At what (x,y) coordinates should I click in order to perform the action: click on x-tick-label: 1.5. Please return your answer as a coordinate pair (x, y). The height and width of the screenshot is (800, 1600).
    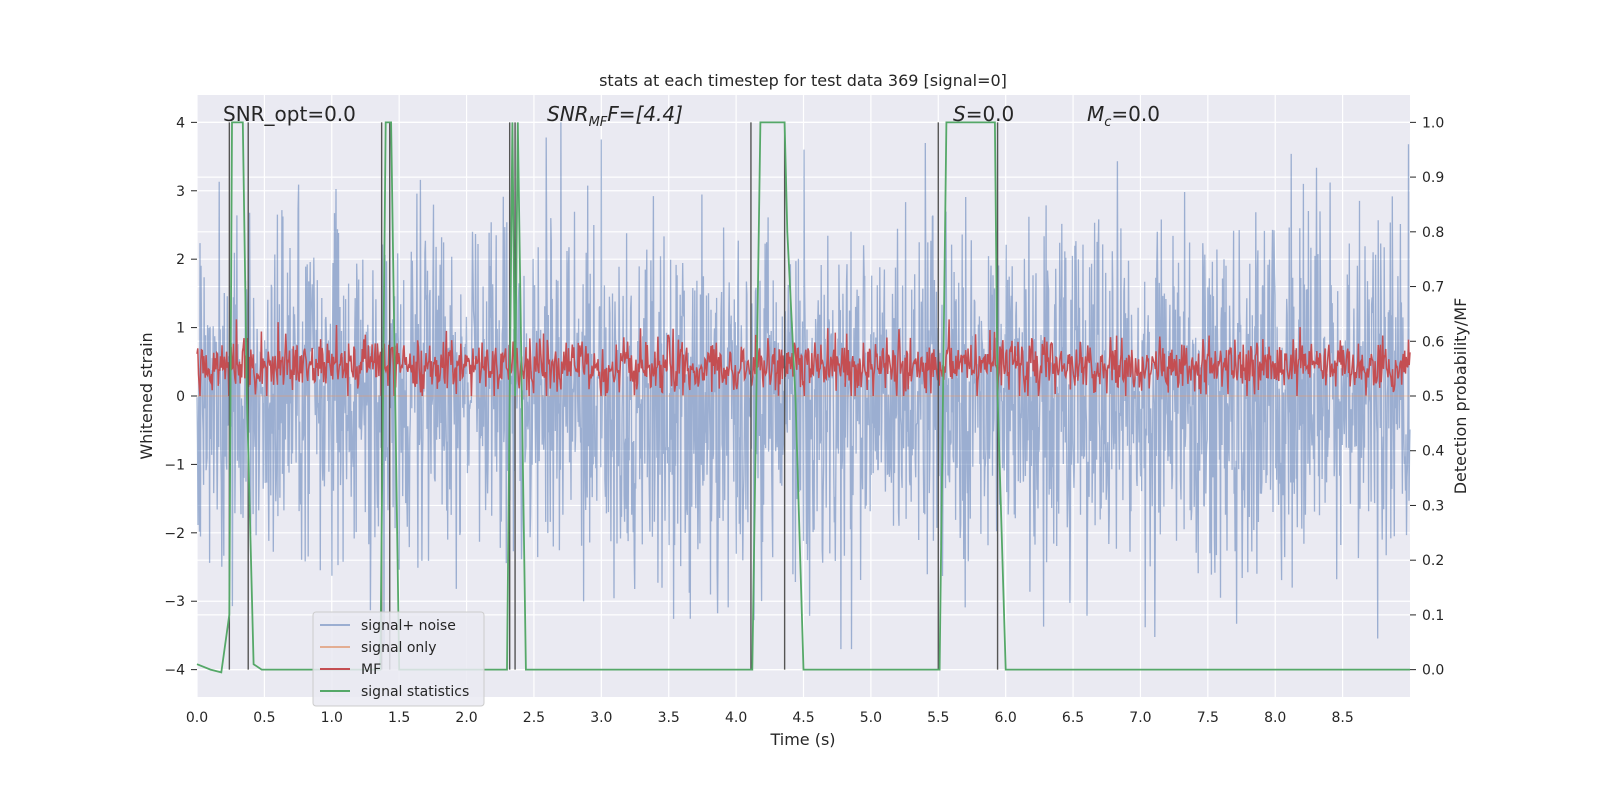
    Looking at the image, I should click on (399, 718).